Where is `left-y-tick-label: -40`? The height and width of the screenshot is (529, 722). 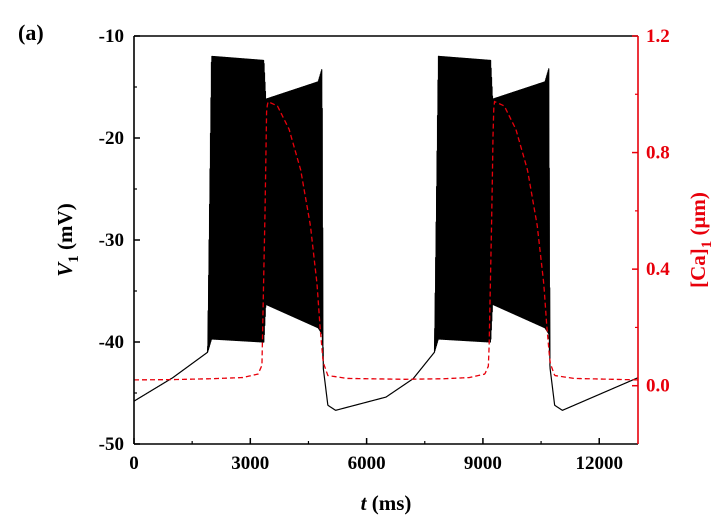
left-y-tick-label: -40 is located at coordinates (111, 342).